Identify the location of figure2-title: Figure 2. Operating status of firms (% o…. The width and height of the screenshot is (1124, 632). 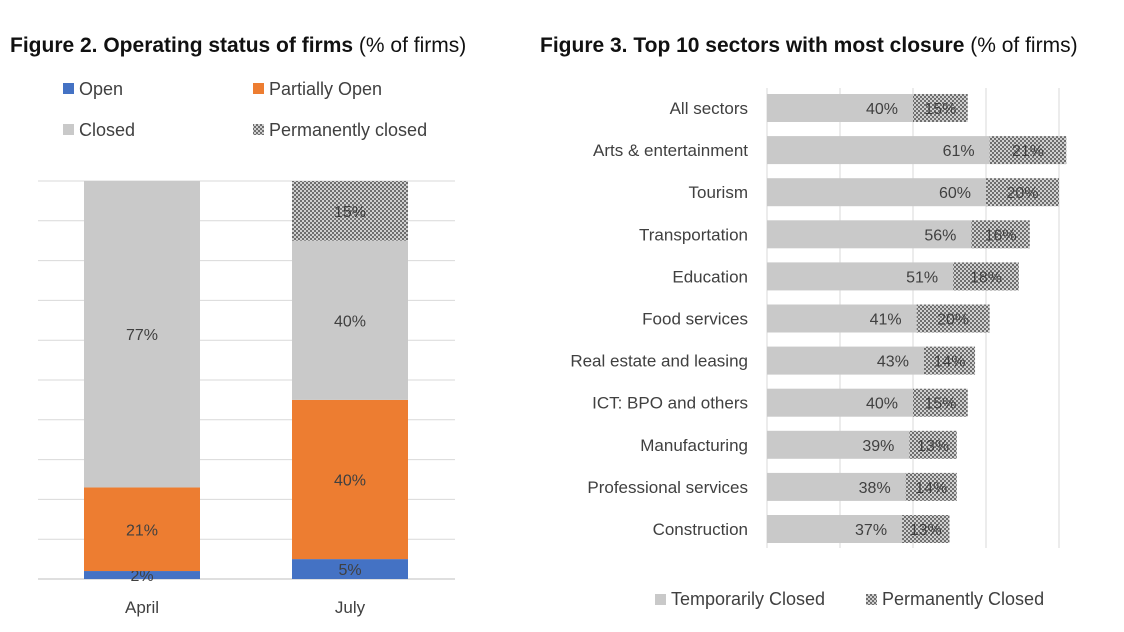
(238, 46).